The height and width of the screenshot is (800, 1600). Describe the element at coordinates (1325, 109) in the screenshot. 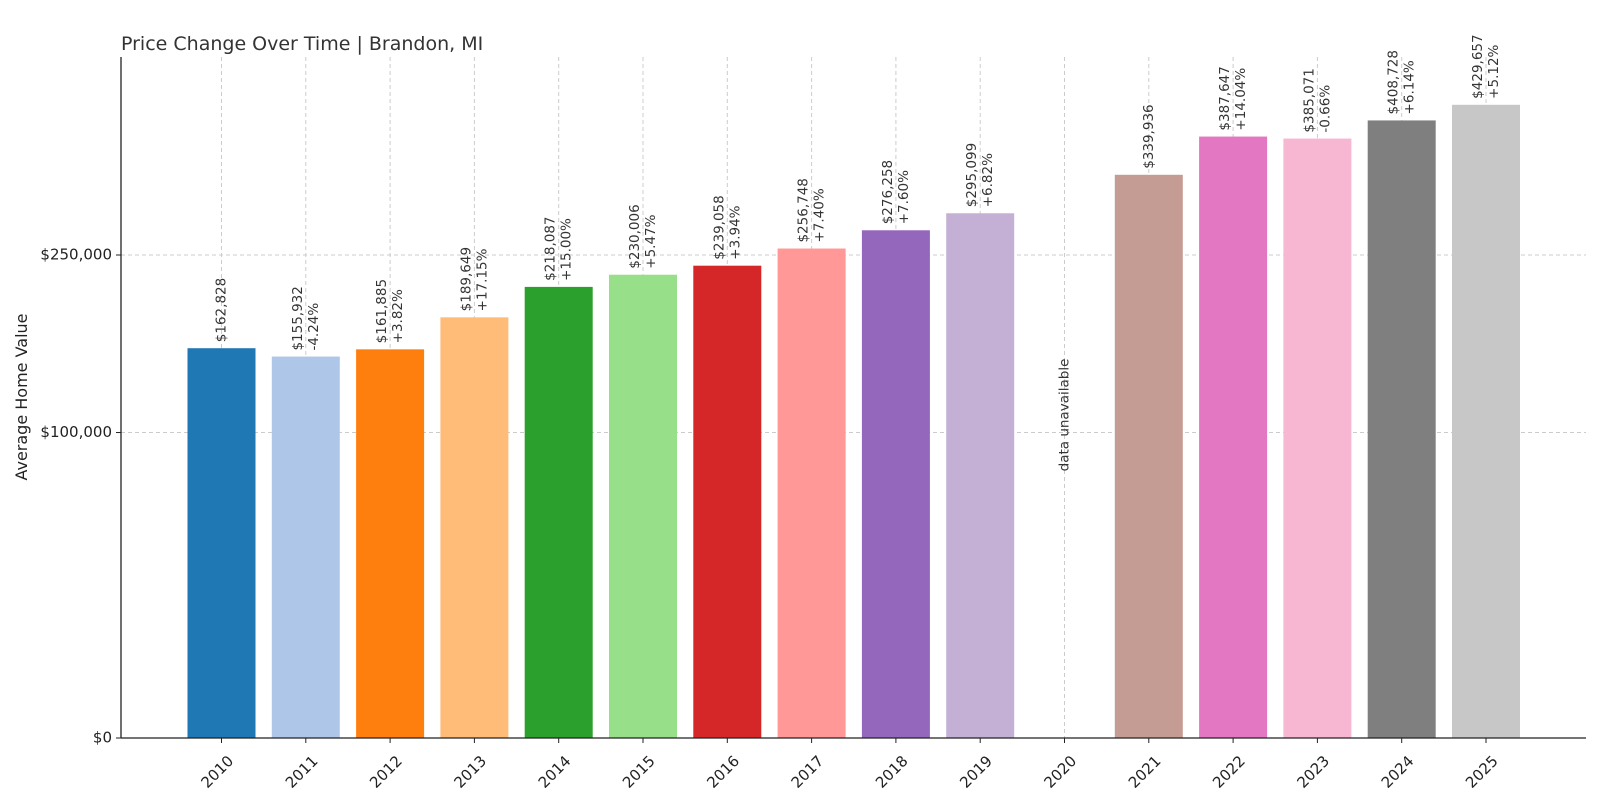

I see `bar-change-label: -0.66%` at that location.